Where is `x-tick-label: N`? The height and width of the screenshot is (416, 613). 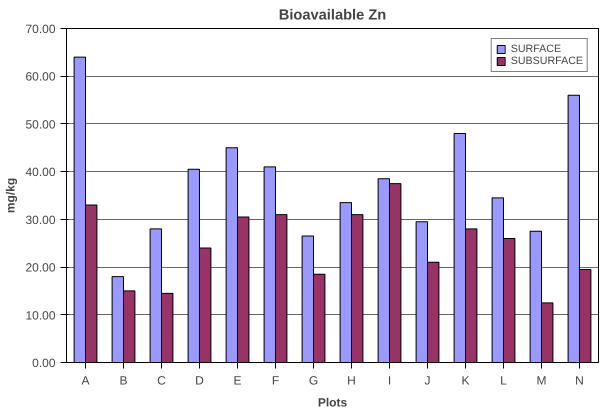
x-tick-label: N is located at coordinates (579, 381).